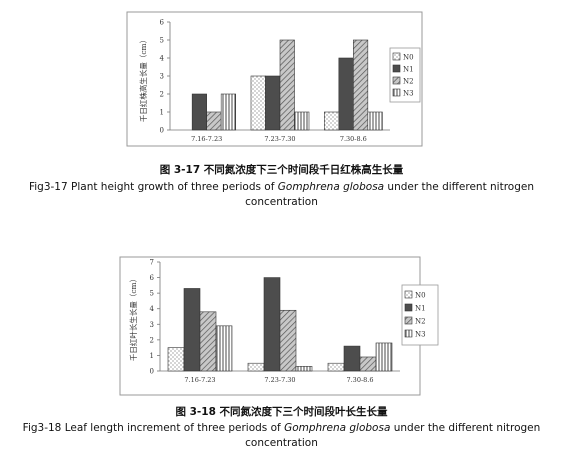  Describe the element at coordinates (162, 41) in the screenshot. I see `chart1-y-tick-label: 5` at that location.